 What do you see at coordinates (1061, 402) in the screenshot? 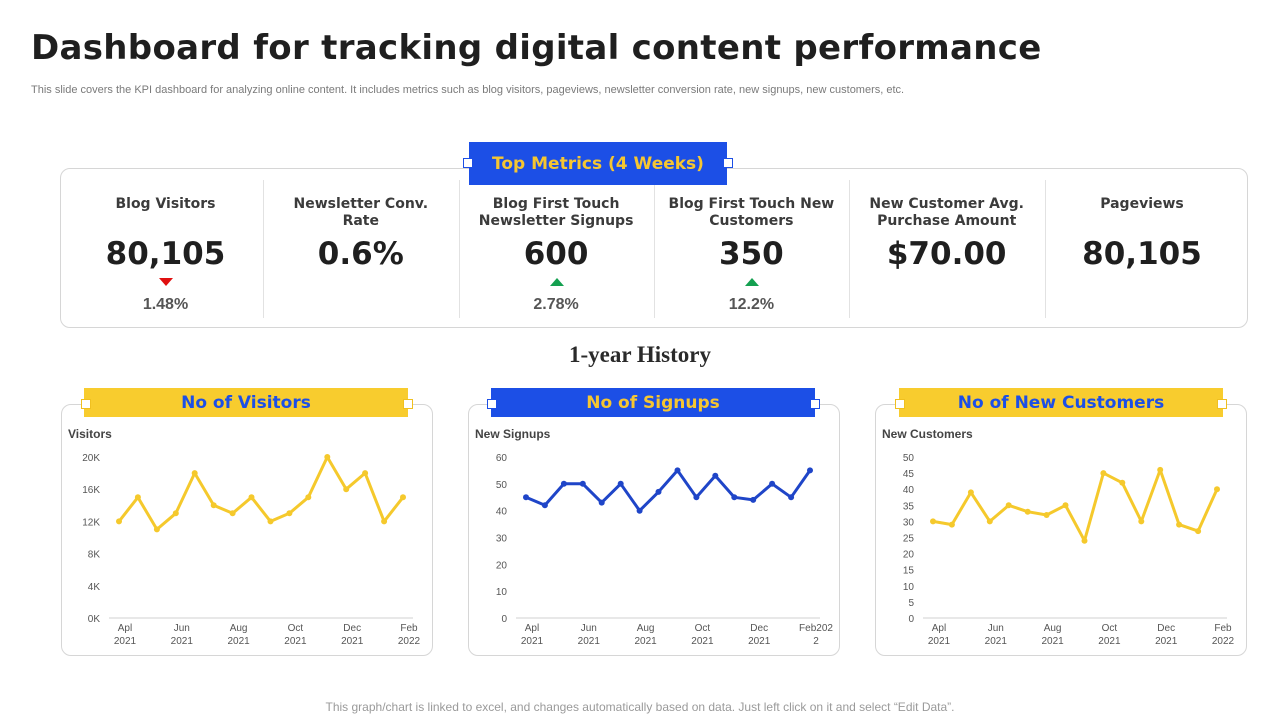
I see `customers-chart-title: No of New Customers` at bounding box center [1061, 402].